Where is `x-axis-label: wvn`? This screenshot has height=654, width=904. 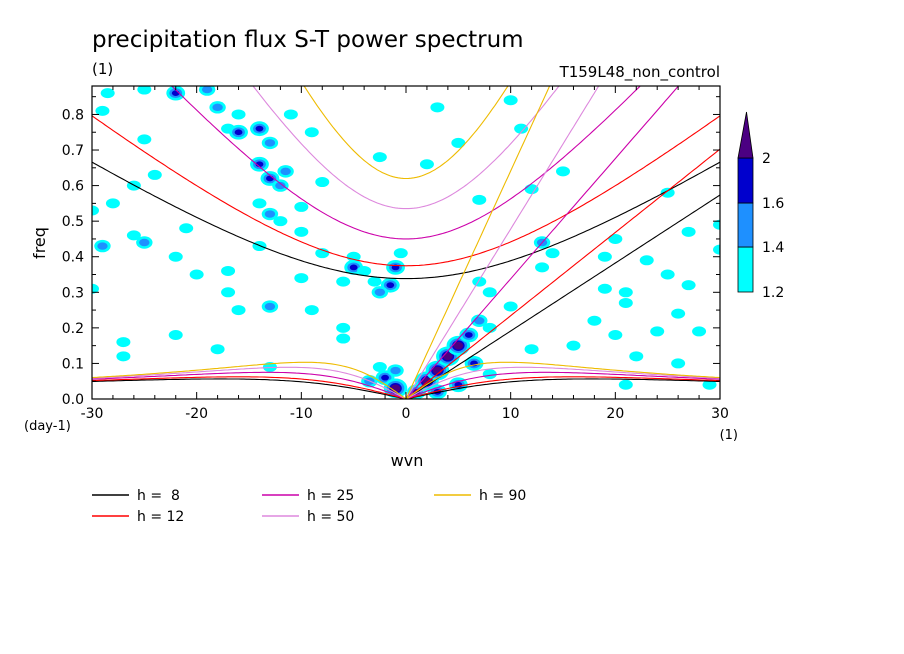
x-axis-label: wvn is located at coordinates (407, 460).